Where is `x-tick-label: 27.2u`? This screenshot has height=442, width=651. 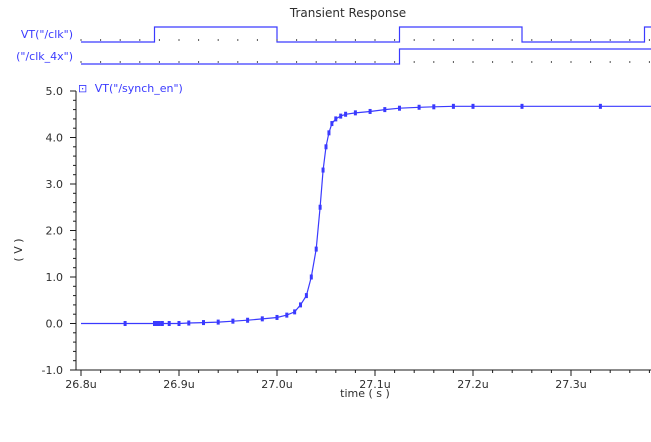 x-tick-label: 27.2u is located at coordinates (472, 384).